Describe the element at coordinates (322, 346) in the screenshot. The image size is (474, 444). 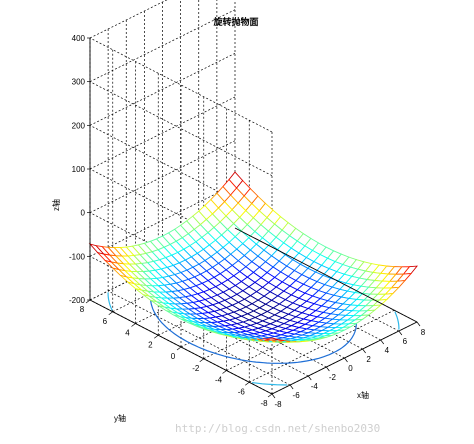
I see `floor-grid-line` at that location.